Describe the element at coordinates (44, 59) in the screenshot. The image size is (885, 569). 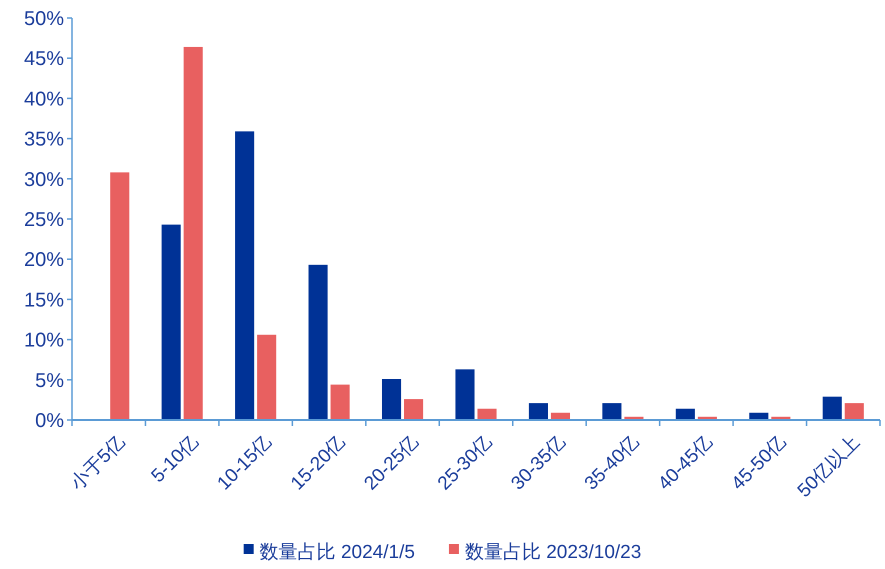
I see `y-tick-label: 45%` at that location.